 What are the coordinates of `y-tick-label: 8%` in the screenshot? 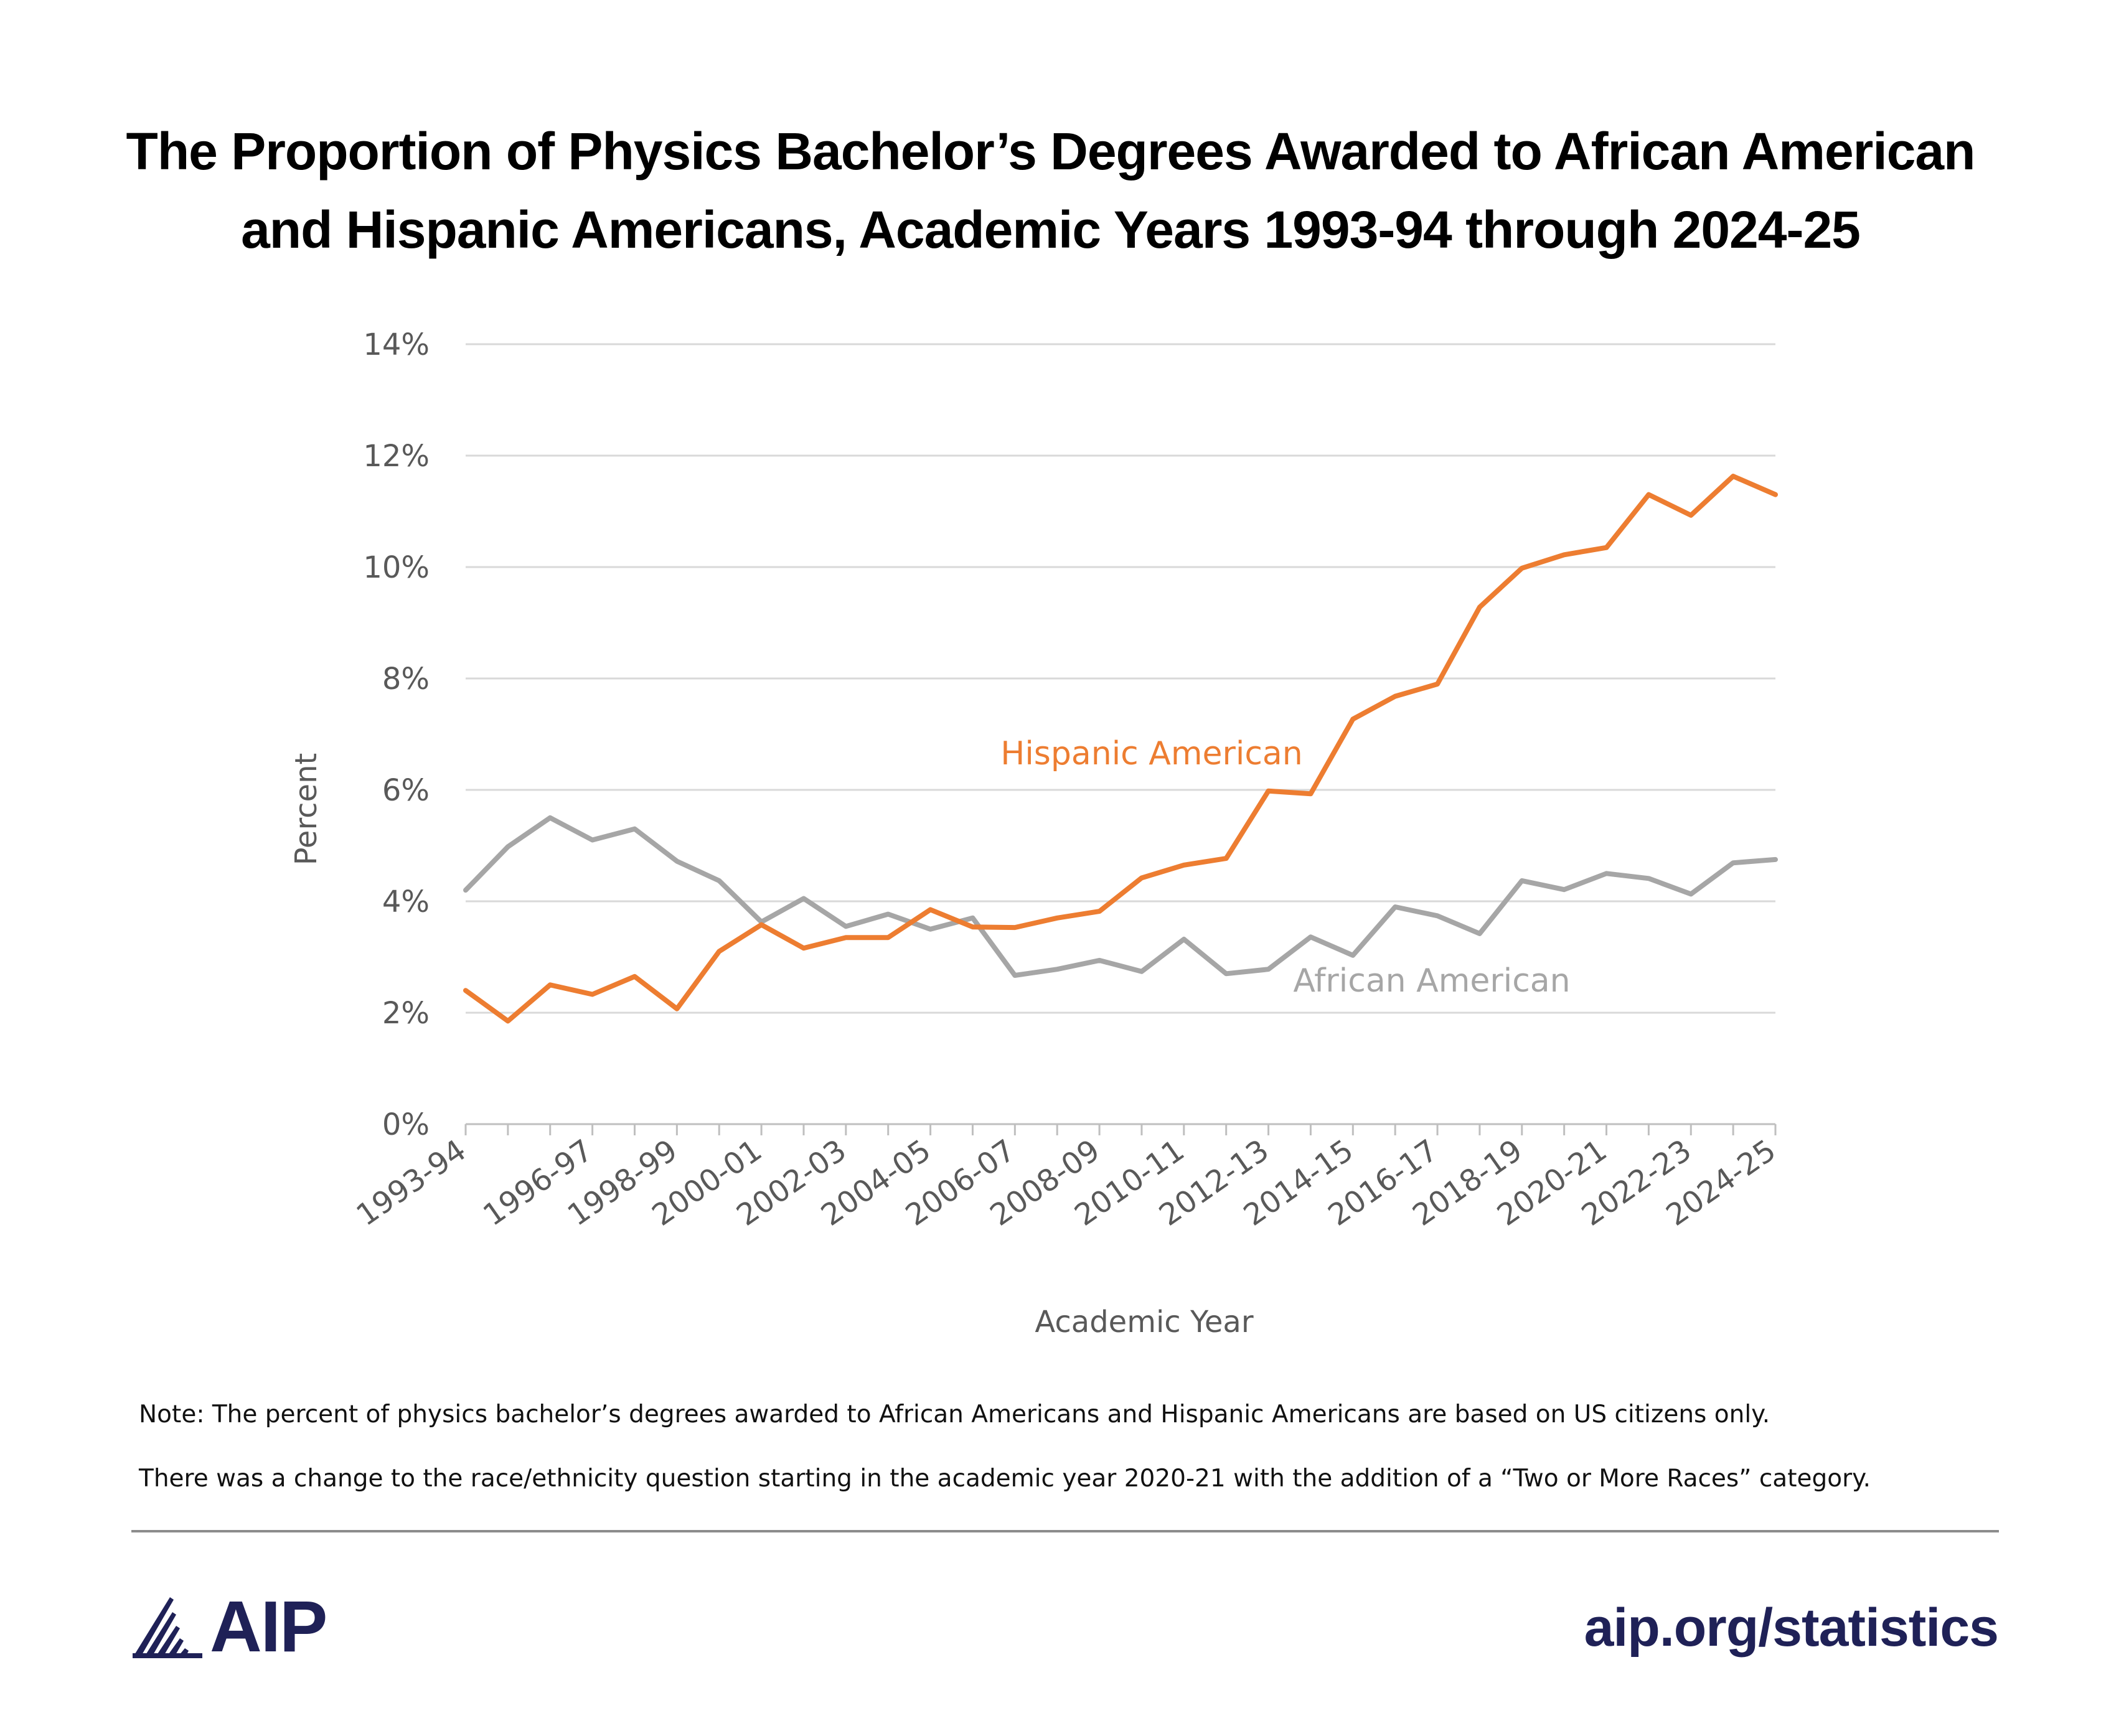 It's located at (406, 679).